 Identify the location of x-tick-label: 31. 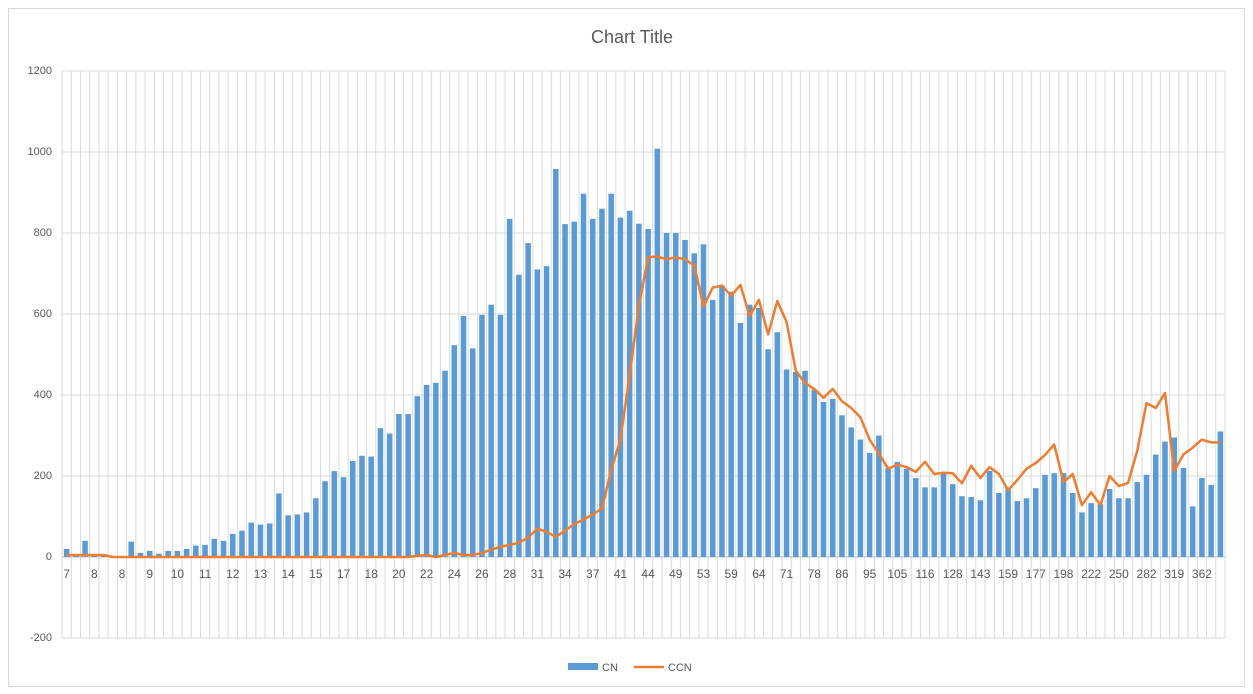
(538, 574).